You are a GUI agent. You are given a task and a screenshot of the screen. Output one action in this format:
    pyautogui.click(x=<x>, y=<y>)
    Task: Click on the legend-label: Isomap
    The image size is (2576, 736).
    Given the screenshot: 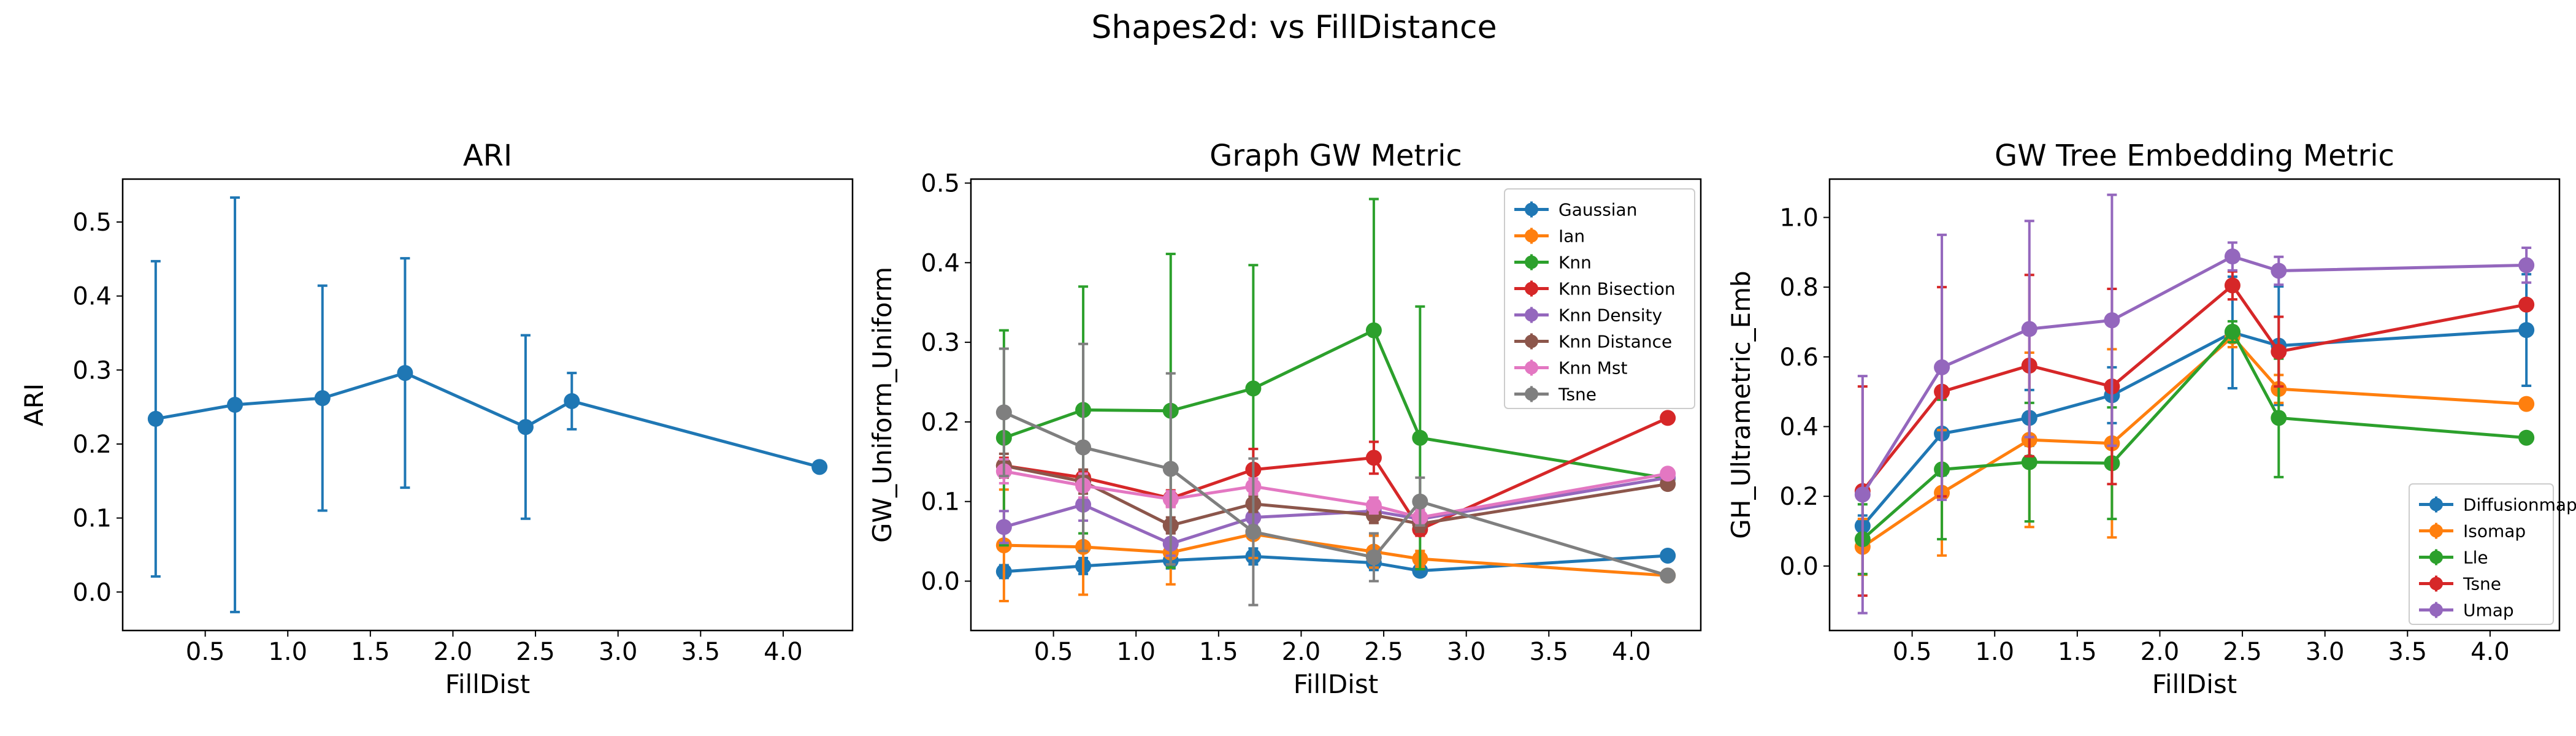 What is the action you would take?
    pyautogui.click(x=2494, y=531)
    